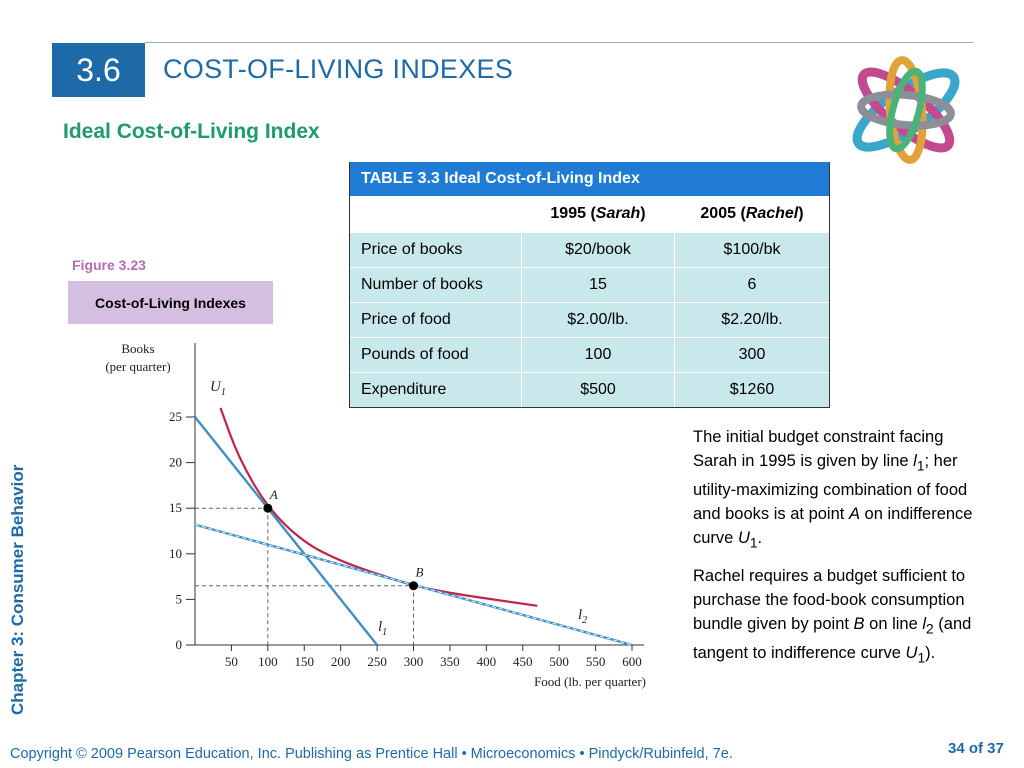 This screenshot has width=1024, height=768. What do you see at coordinates (450, 661) in the screenshot?
I see `x-tick-label: 350` at bounding box center [450, 661].